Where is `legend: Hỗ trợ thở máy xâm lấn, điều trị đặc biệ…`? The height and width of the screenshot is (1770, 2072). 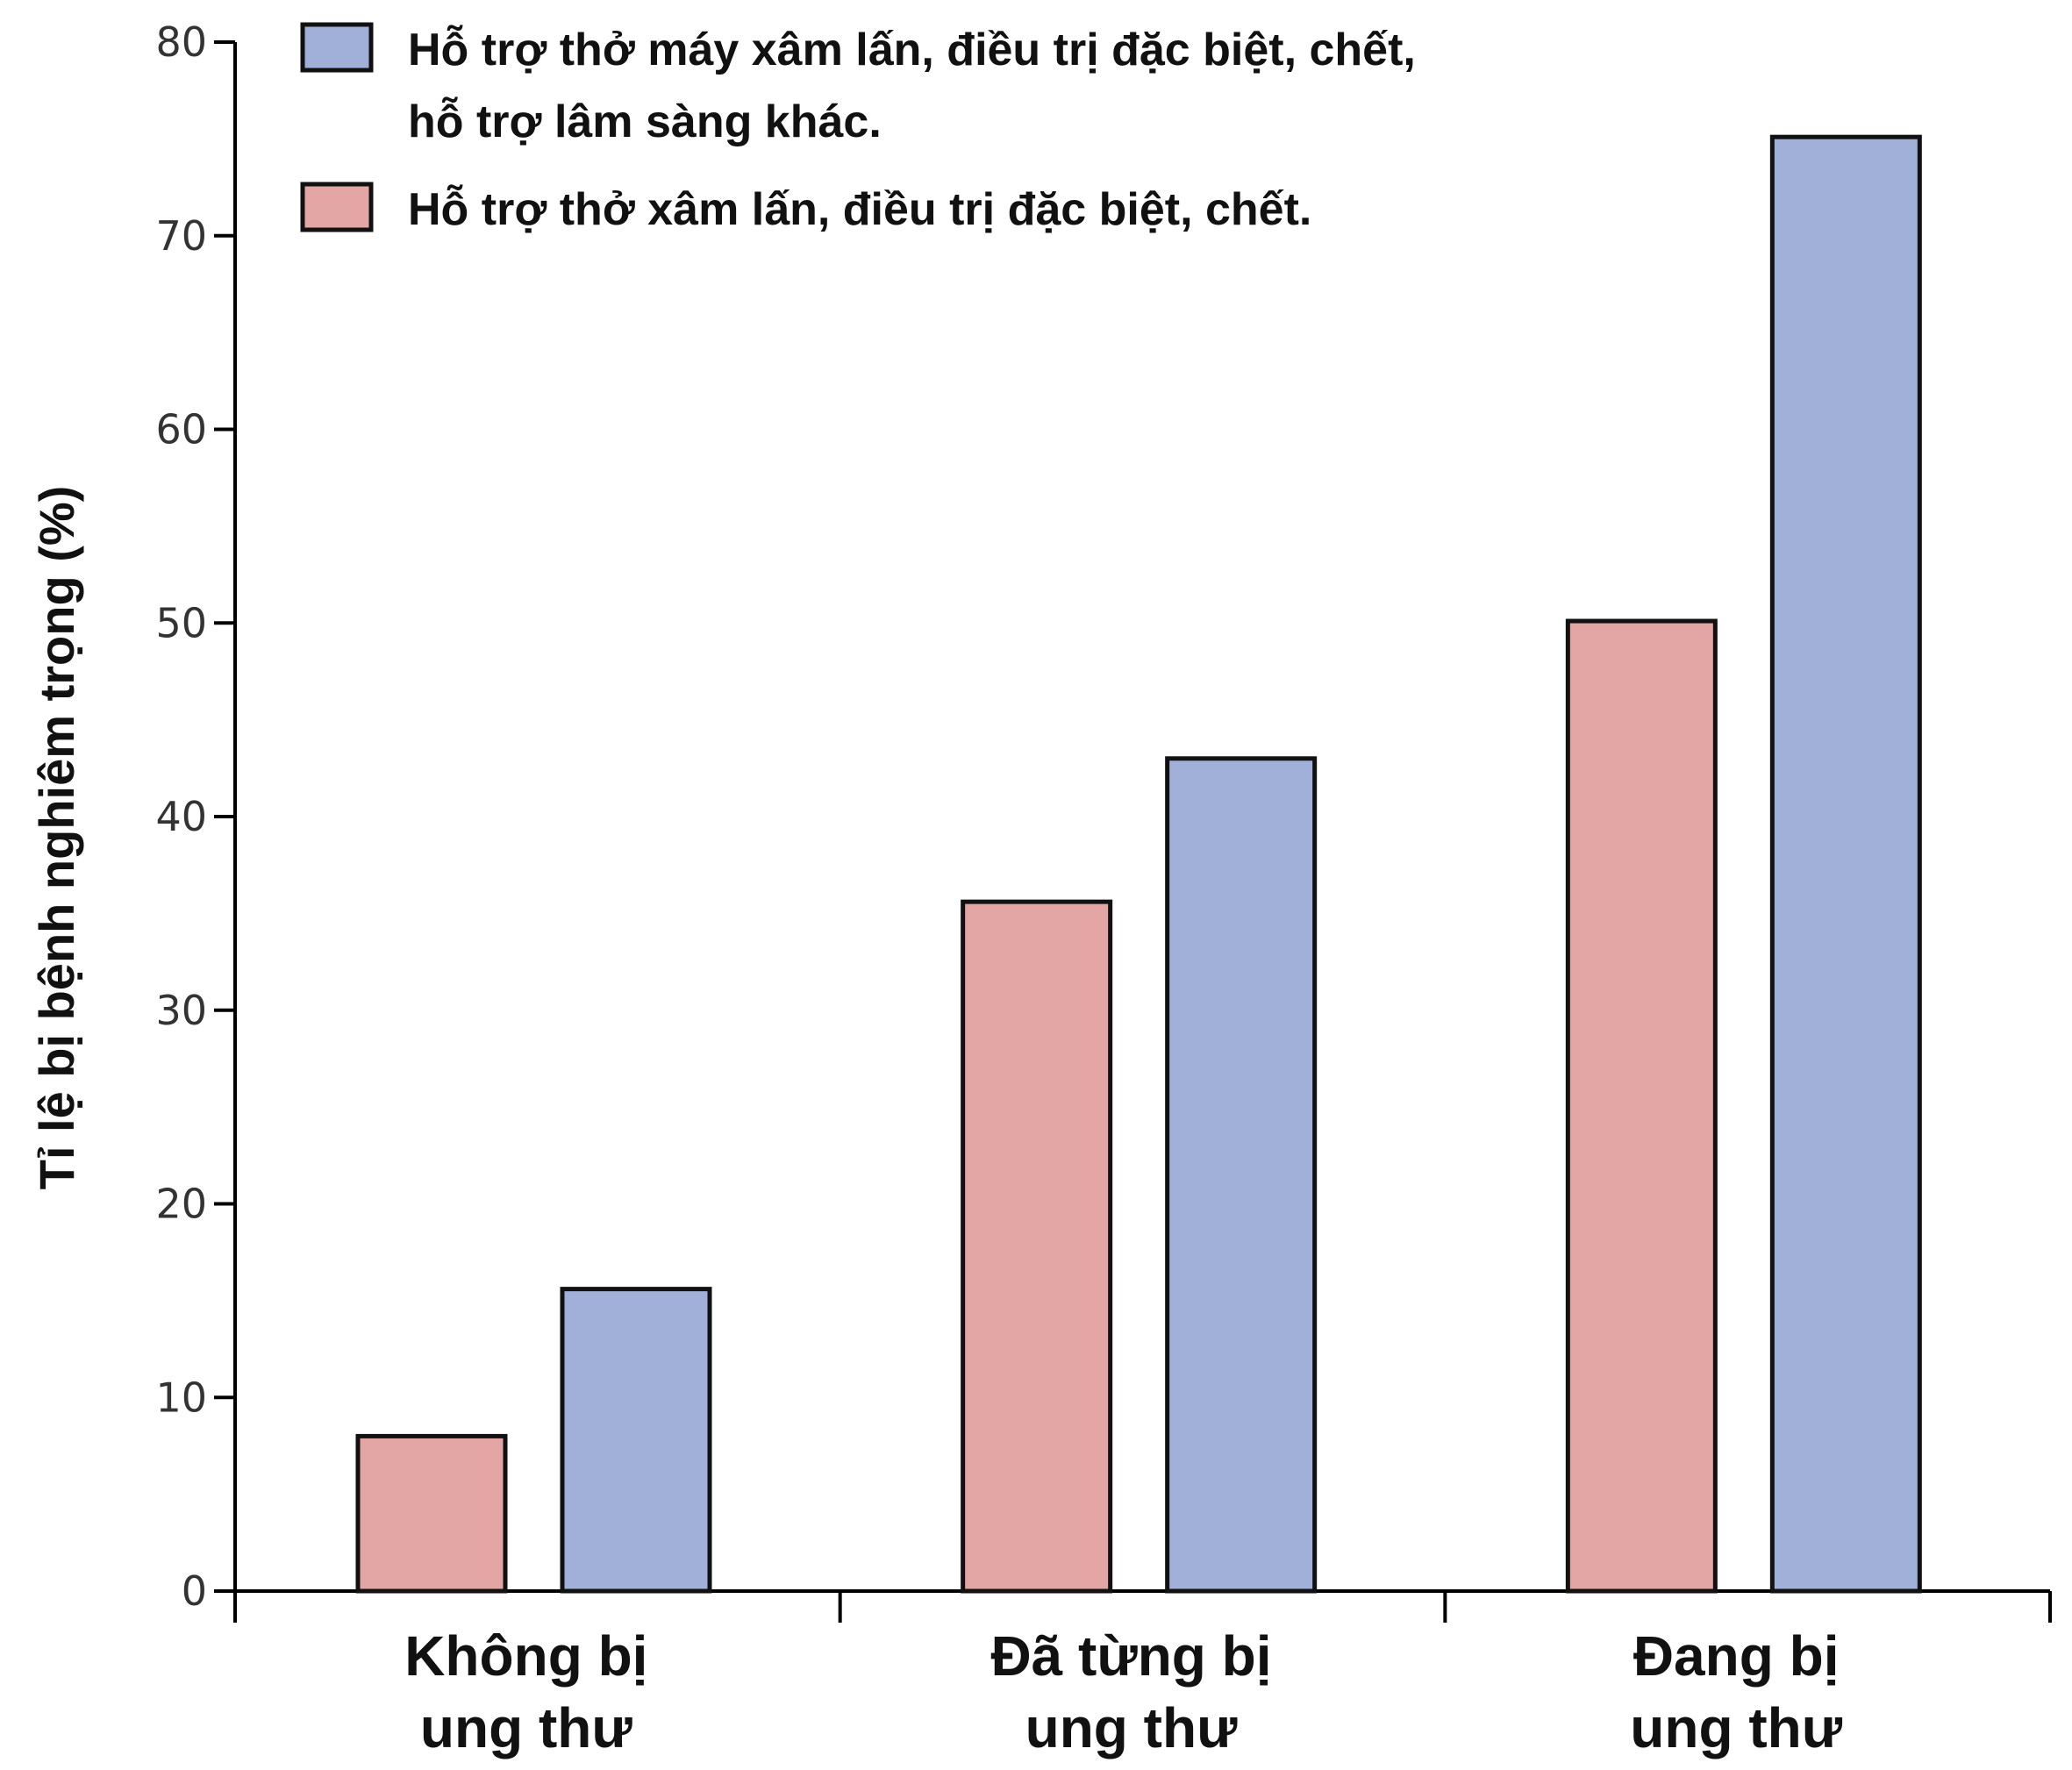 legend: Hỗ trợ thở máy xâm lấn, điều trị đặc biệ… is located at coordinates (858, 128).